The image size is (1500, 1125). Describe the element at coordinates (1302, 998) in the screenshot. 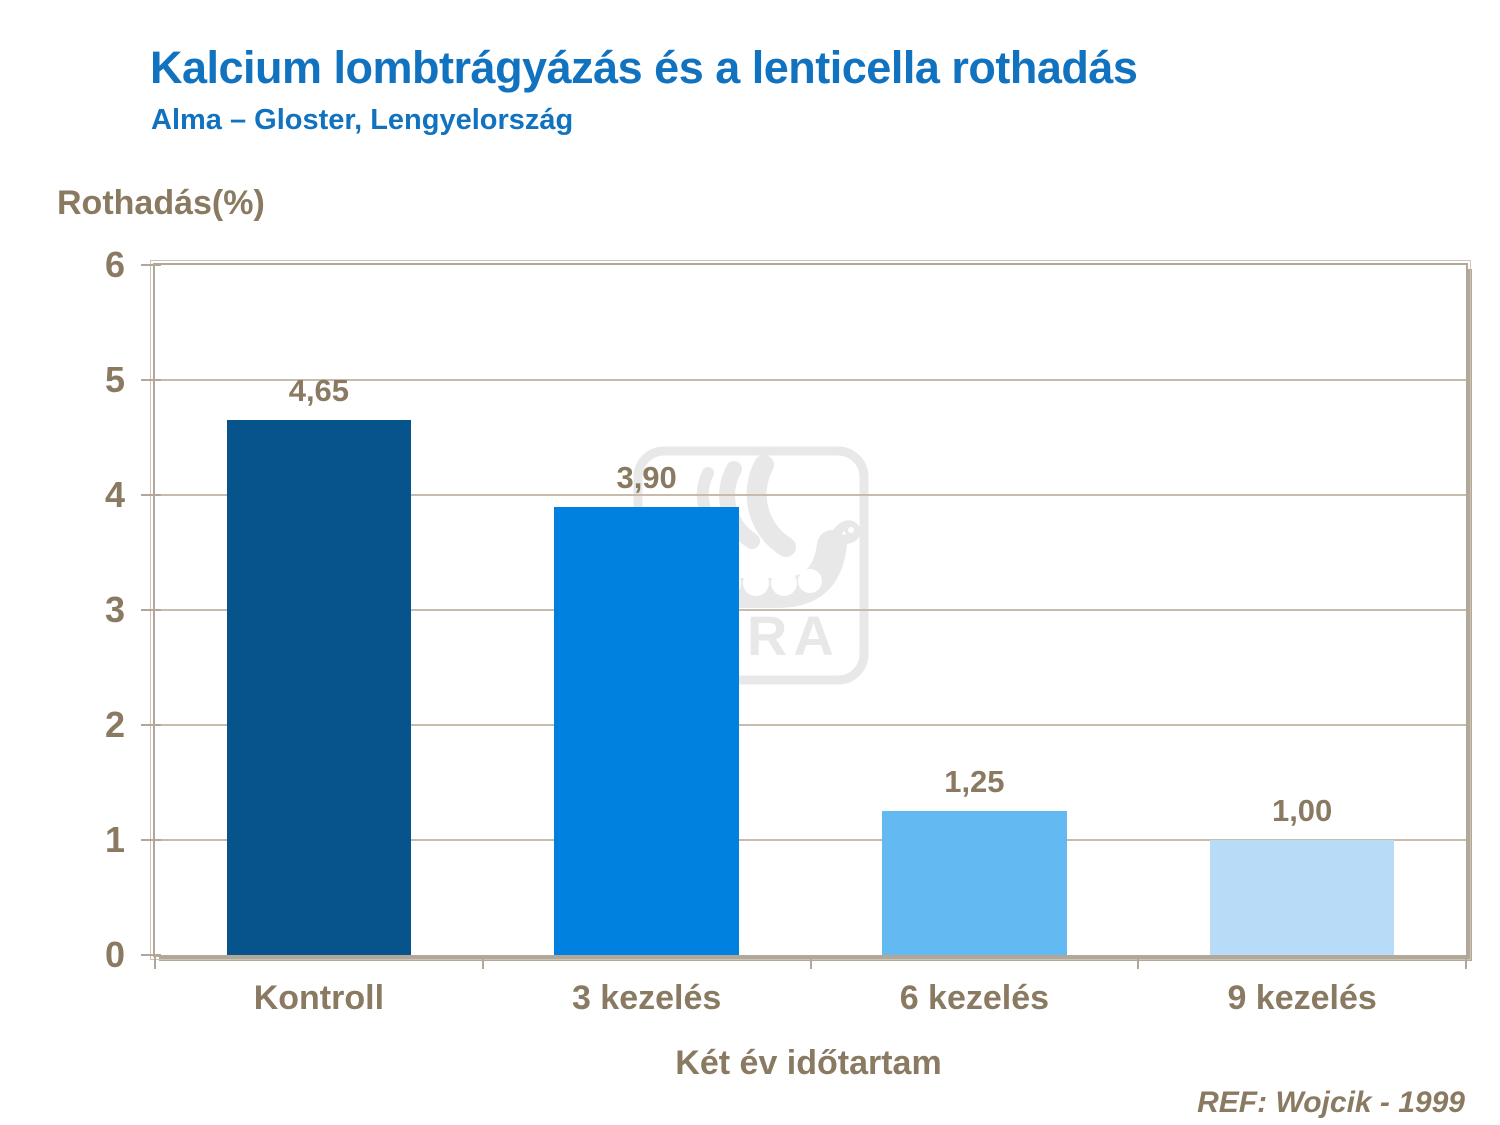

I see `x-category-label: 9 kezelés` at that location.